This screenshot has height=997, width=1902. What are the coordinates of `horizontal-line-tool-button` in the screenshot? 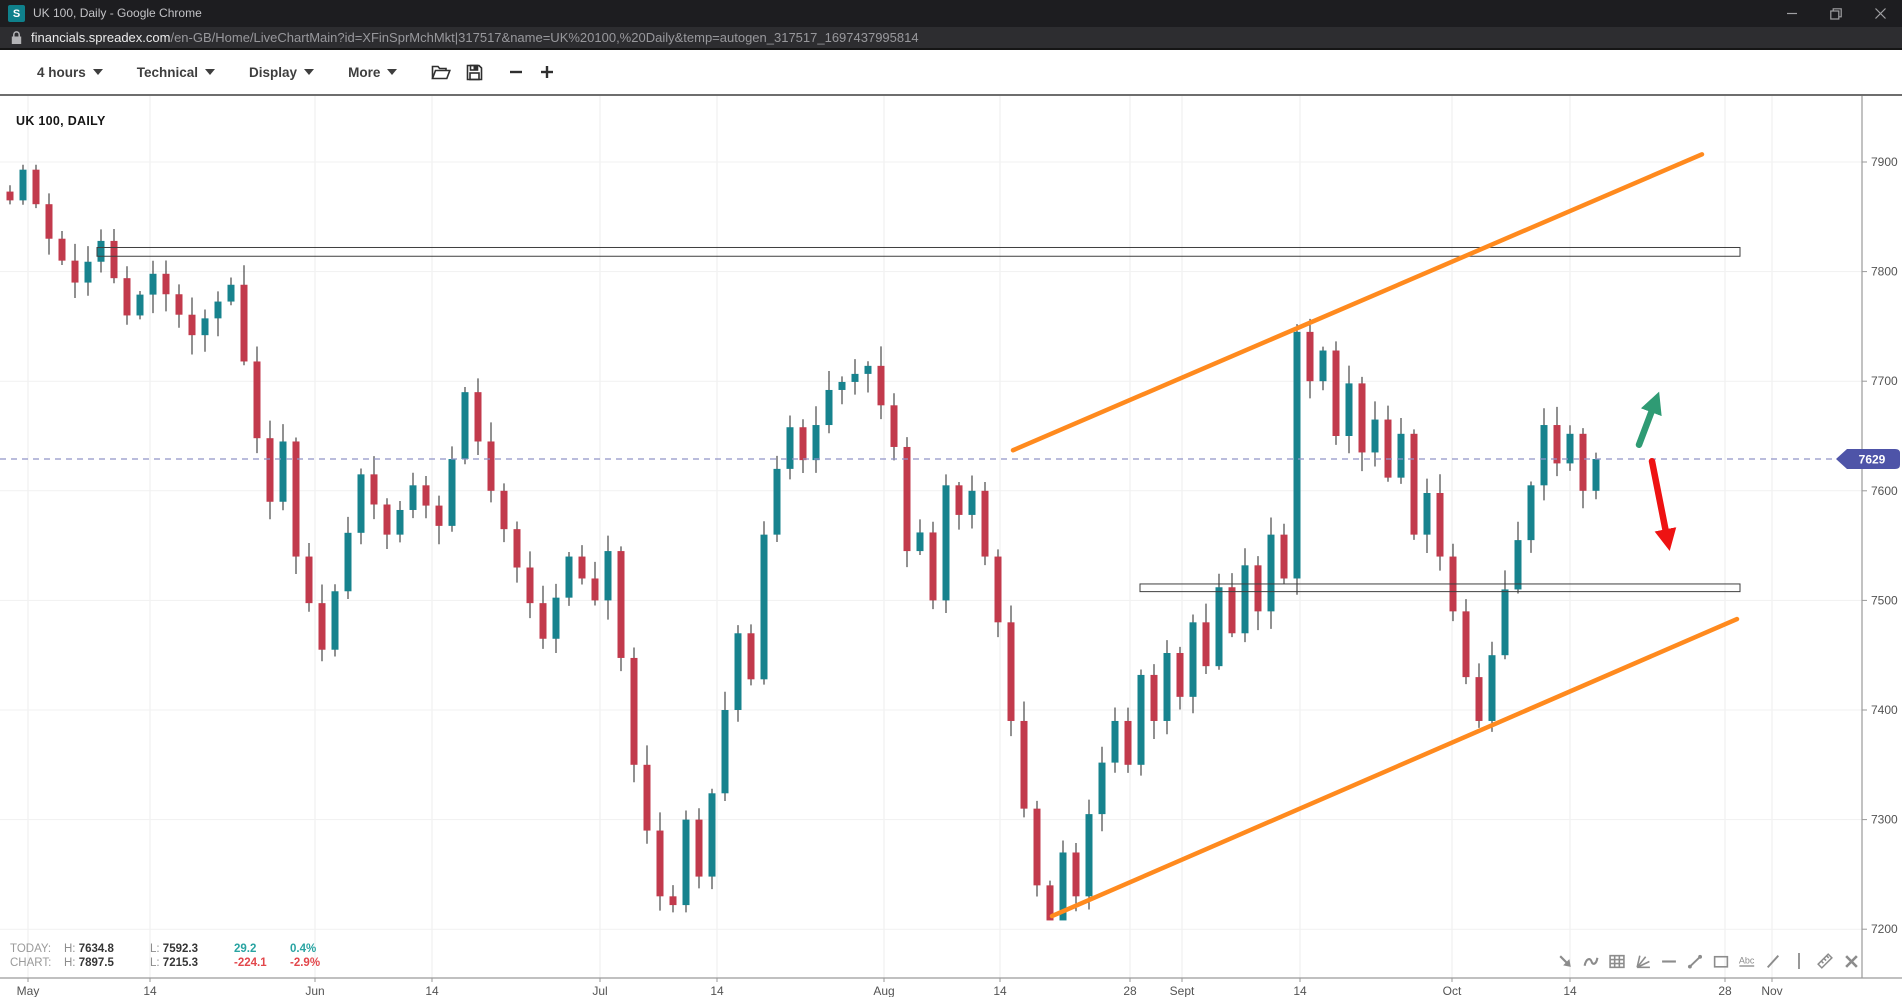 It's located at (1669, 961).